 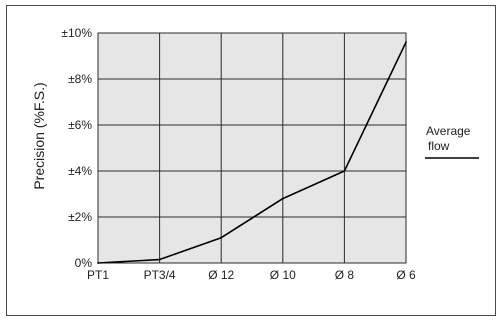 I want to click on x-tick-label: Ø 6, so click(x=406, y=275).